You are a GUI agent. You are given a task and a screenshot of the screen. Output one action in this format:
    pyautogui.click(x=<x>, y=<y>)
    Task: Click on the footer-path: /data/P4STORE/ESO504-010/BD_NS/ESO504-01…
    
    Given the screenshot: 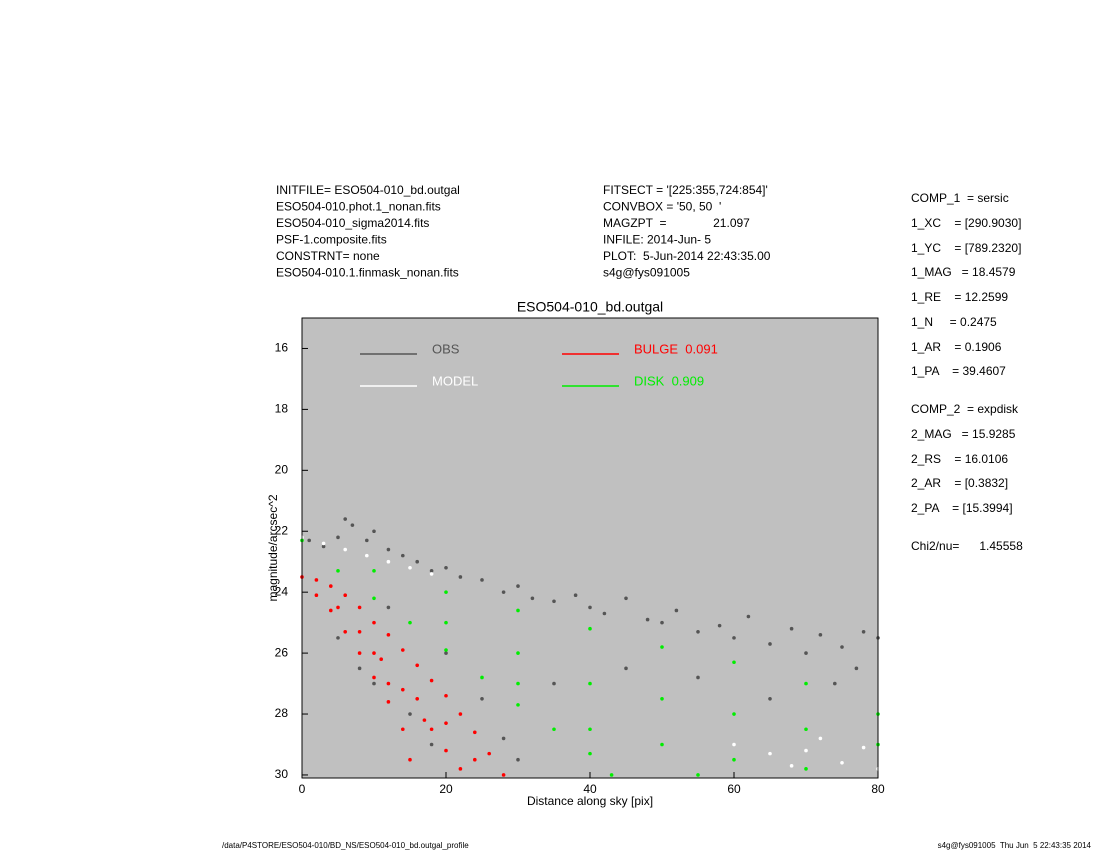 What is the action you would take?
    pyautogui.click(x=345, y=845)
    